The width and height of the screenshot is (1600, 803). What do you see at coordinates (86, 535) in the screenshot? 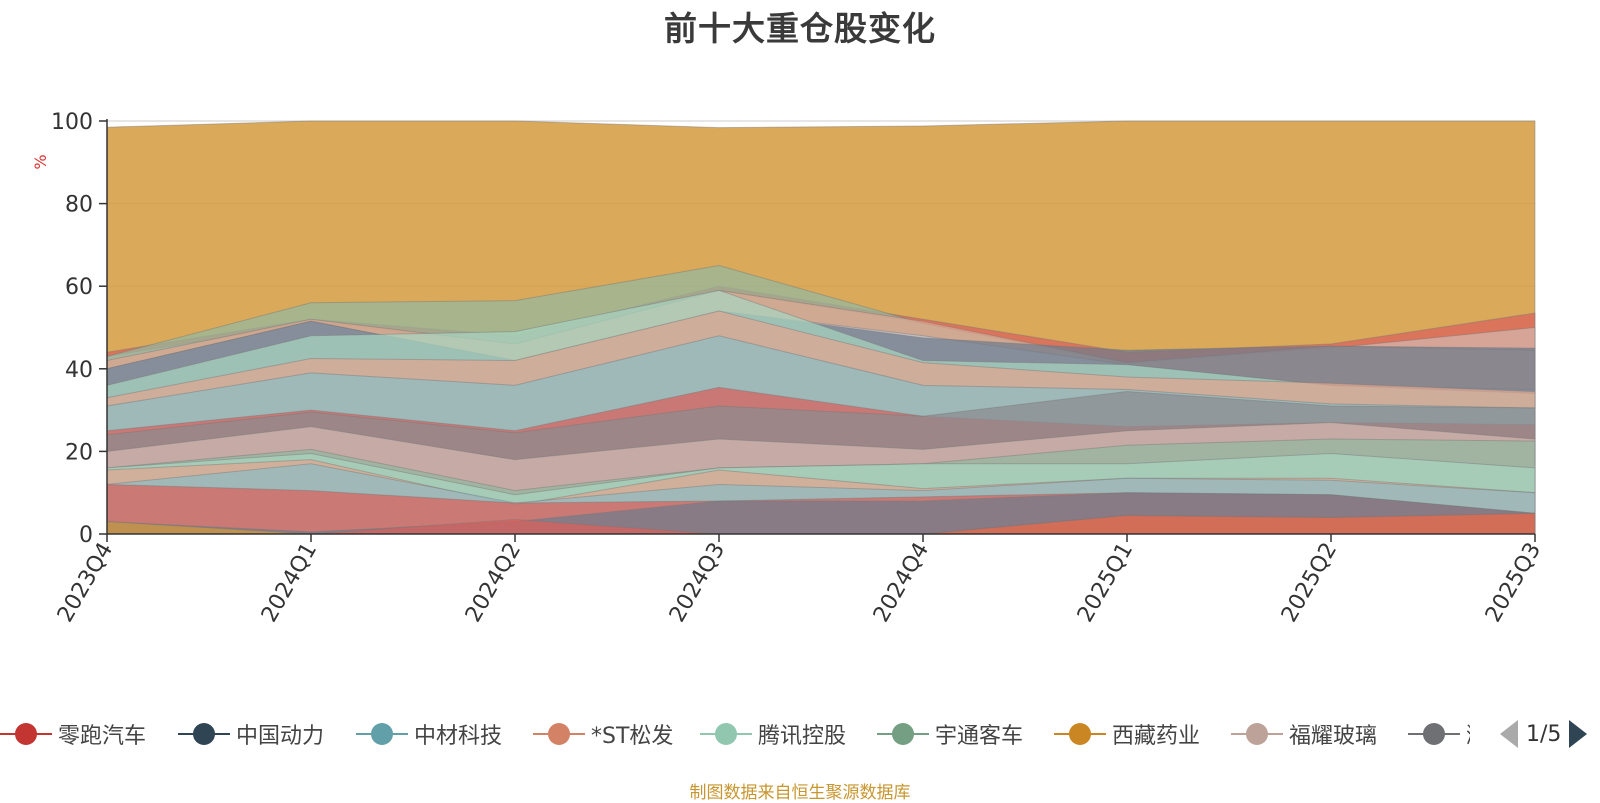
I see `y-tick-label-0: 0` at bounding box center [86, 535].